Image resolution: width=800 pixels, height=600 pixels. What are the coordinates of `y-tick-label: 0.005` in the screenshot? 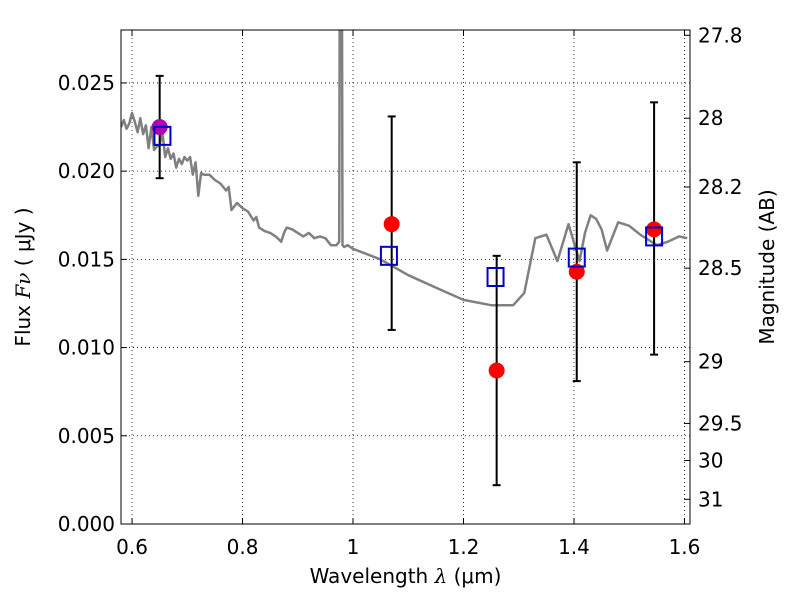 It's located at (86, 436).